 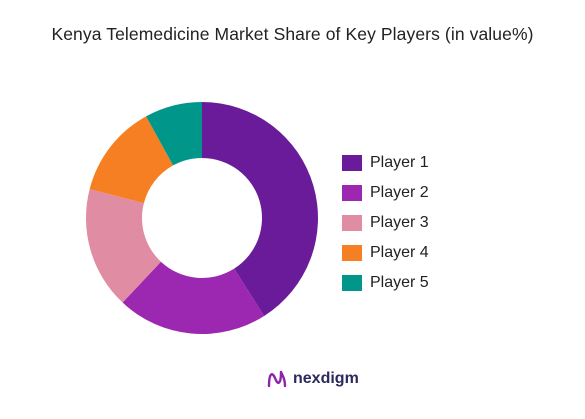 I want to click on legend-item-5: Player 5, so click(x=385, y=283).